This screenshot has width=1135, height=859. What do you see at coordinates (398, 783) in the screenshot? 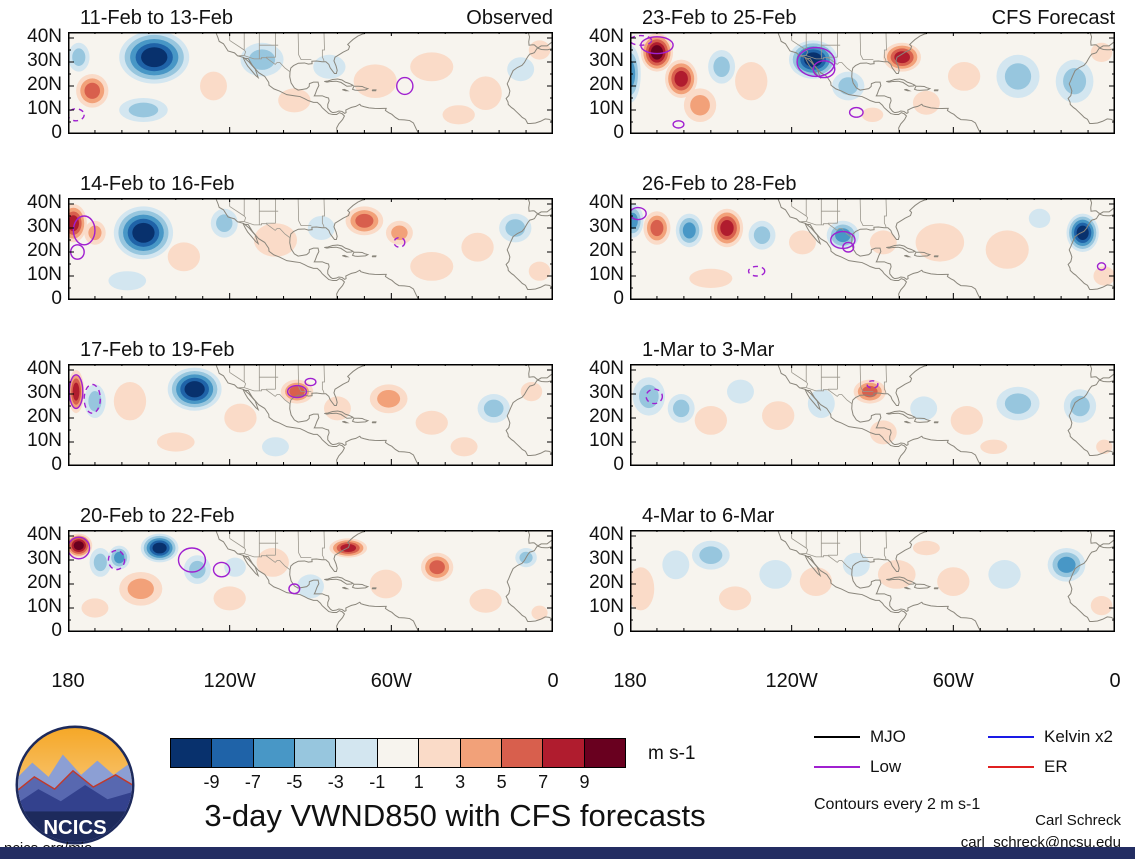
I see `colorbar-ticks: -9 -7 -5 -3 -1 1 3 5 7 9` at bounding box center [398, 783].